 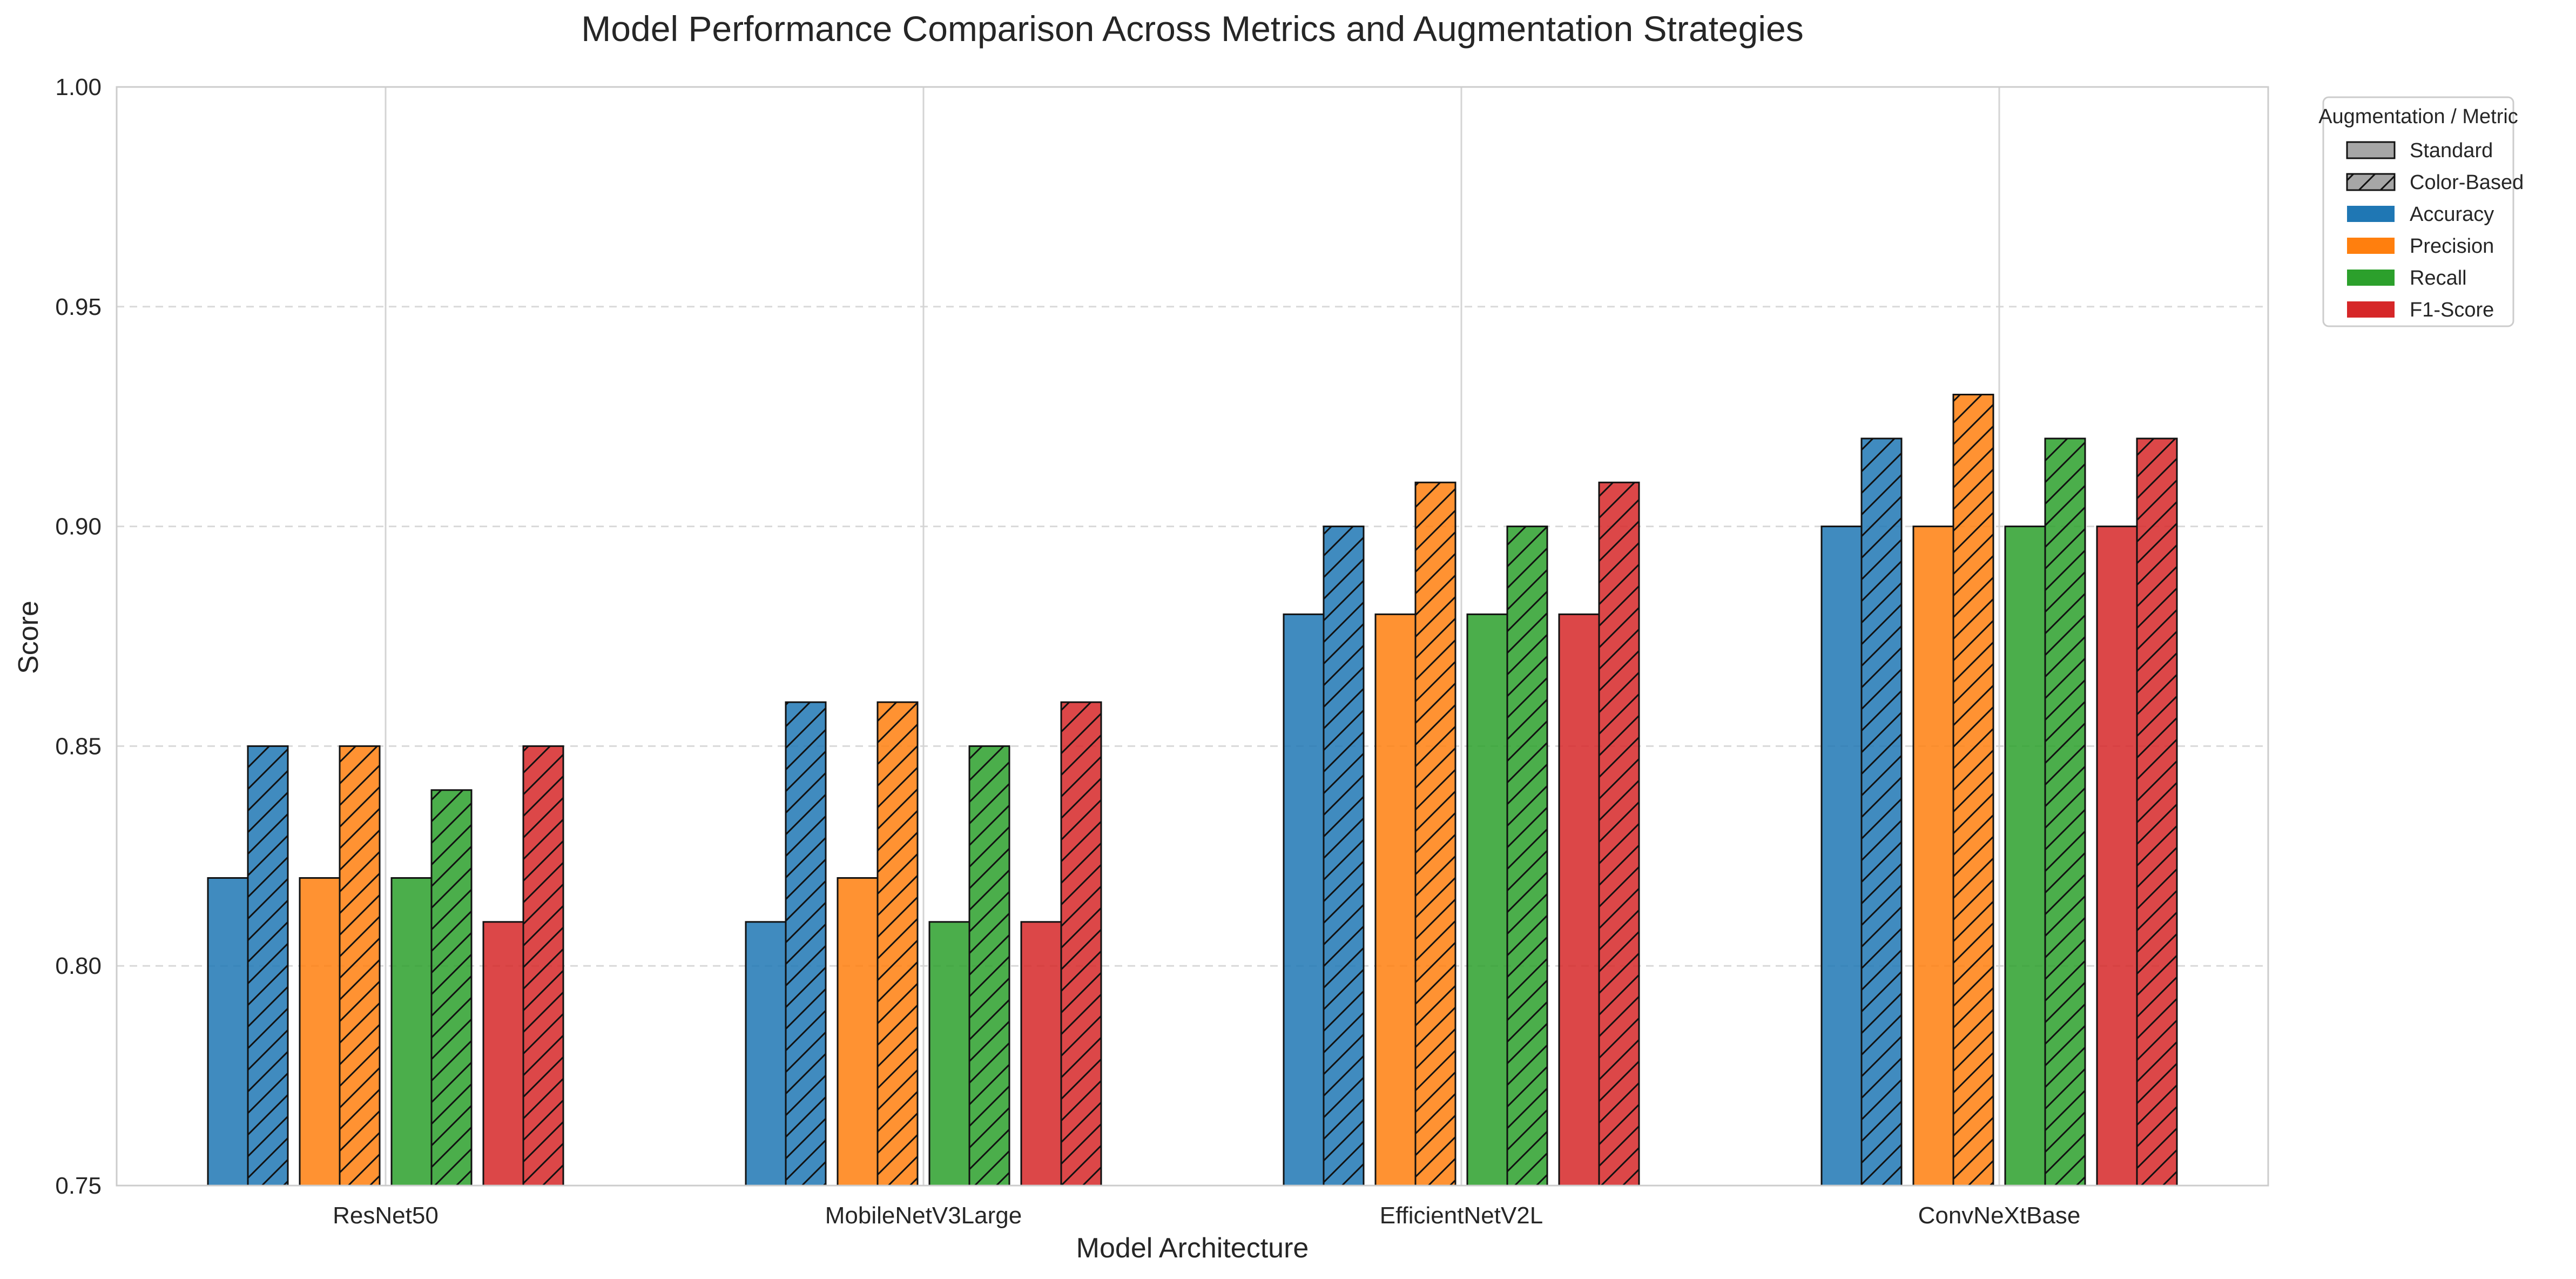 I want to click on y-axis-label: Score, so click(x=28, y=637).